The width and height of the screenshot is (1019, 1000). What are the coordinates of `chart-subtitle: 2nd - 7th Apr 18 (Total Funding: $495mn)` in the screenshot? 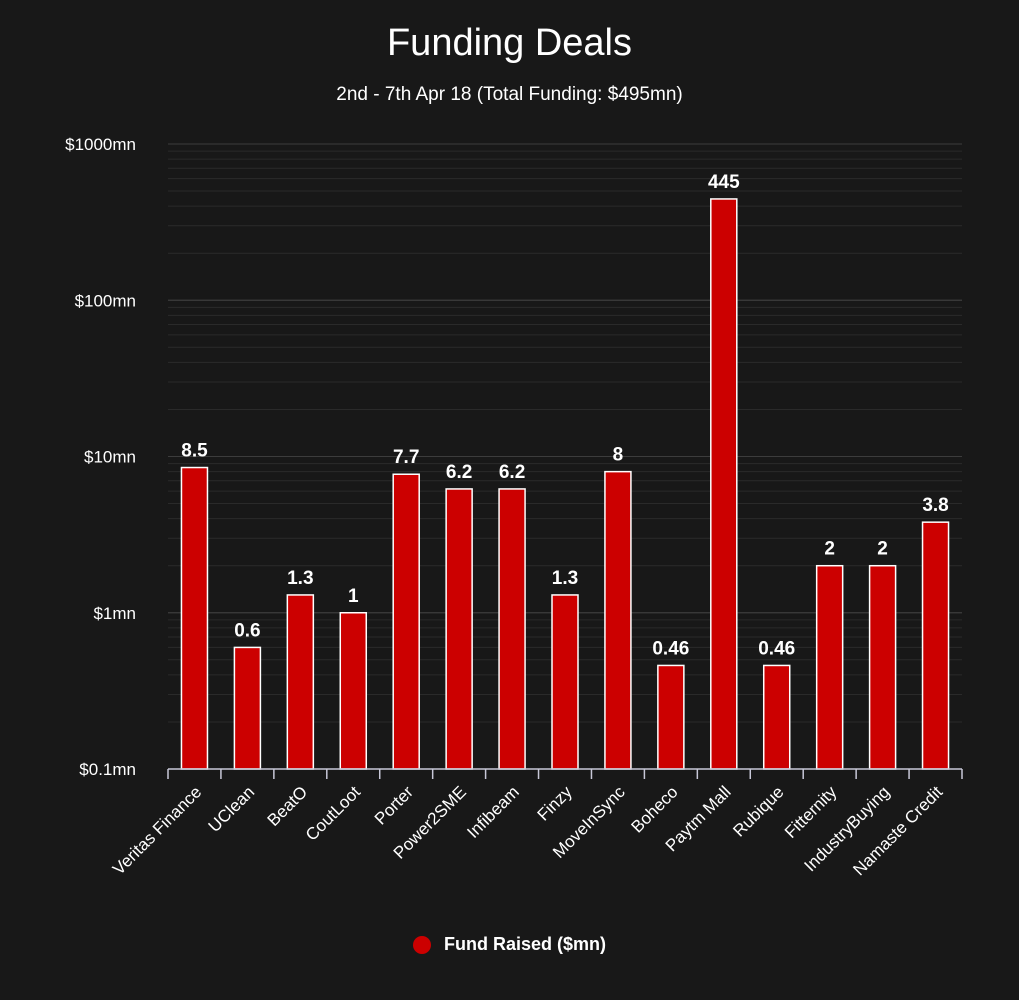 It's located at (509, 94).